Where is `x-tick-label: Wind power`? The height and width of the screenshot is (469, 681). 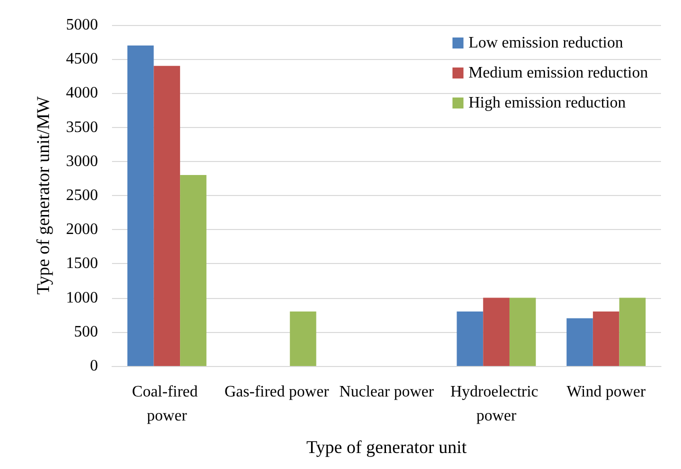 x-tick-label: Wind power is located at coordinates (606, 392).